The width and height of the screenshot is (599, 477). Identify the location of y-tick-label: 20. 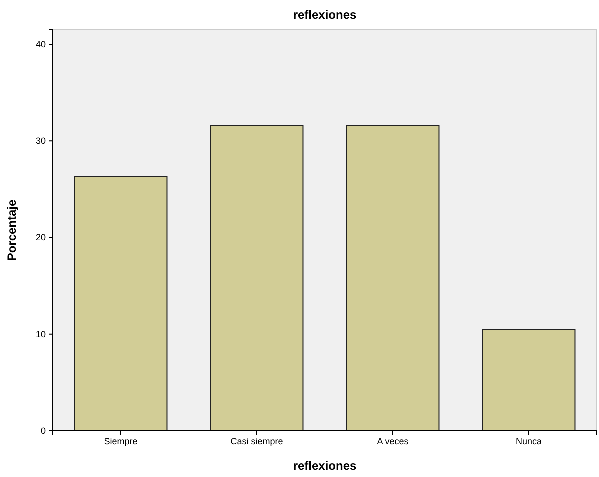
(41, 237).